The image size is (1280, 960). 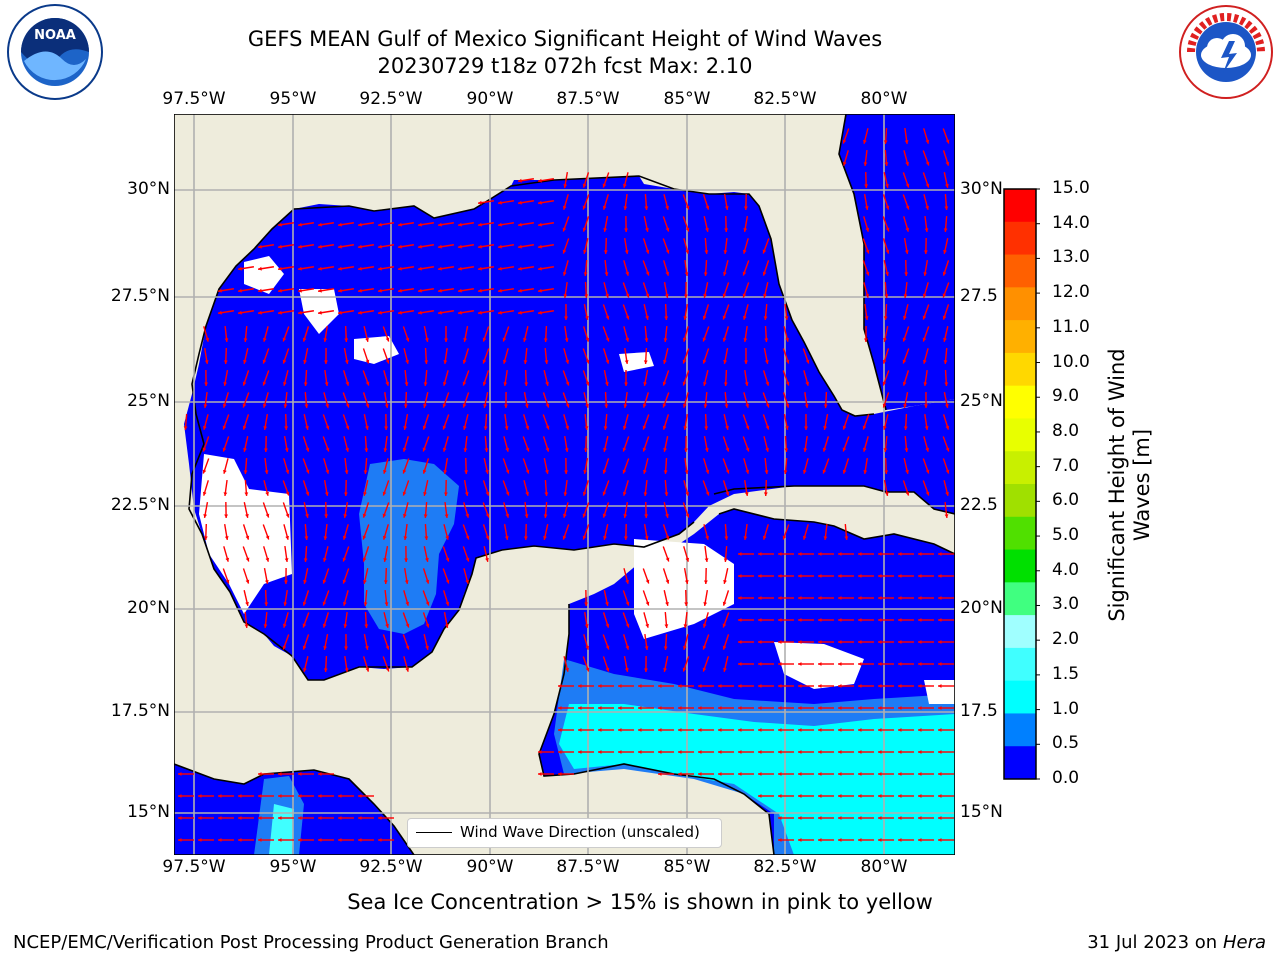 What do you see at coordinates (140, 296) in the screenshot?
I see `lat-label-left-1: 27.5°N` at bounding box center [140, 296].